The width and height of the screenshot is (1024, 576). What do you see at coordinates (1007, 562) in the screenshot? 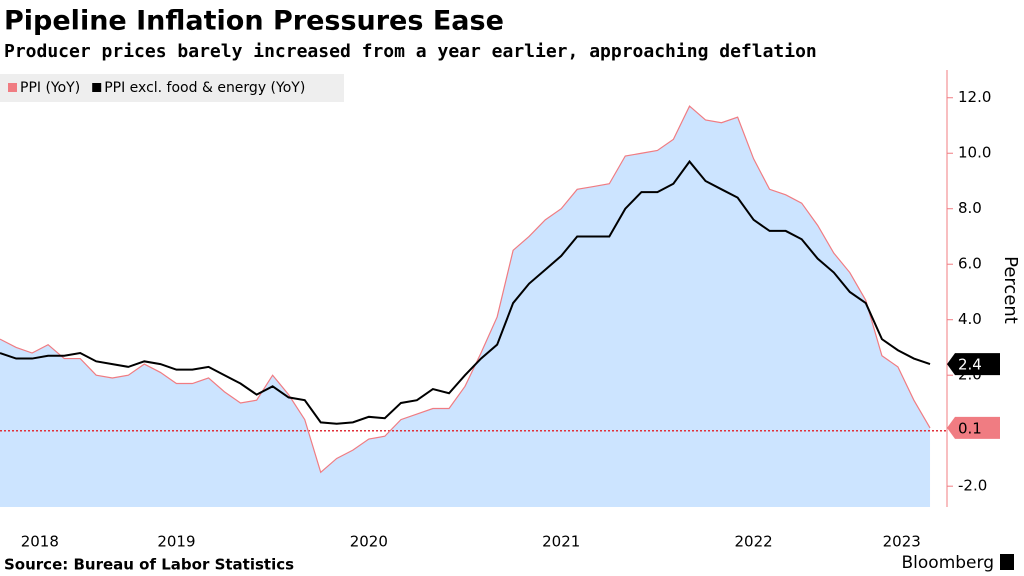
I see `brand-icon` at bounding box center [1007, 562].